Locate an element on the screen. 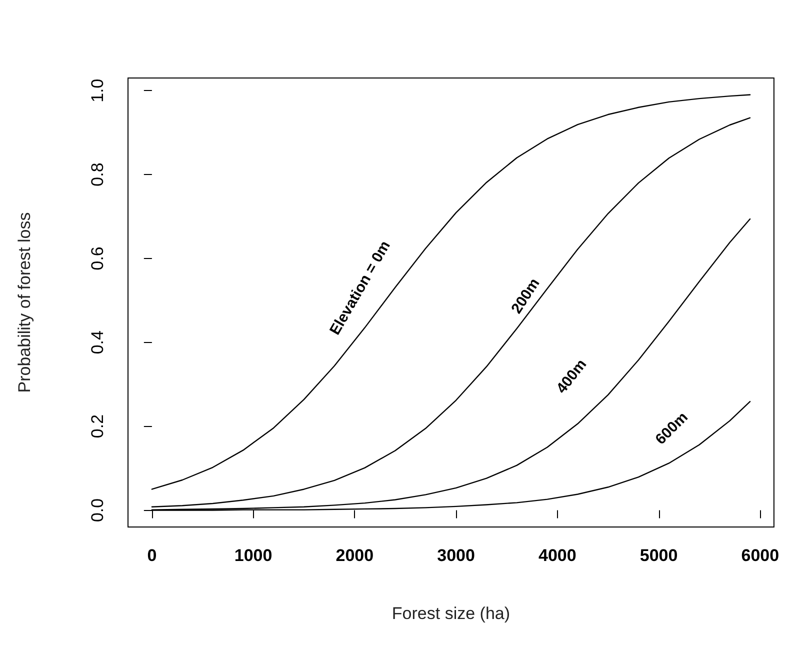 Image resolution: width=790 pixels, height=657 pixels. x-tick-label: 2000 is located at coordinates (355, 555).